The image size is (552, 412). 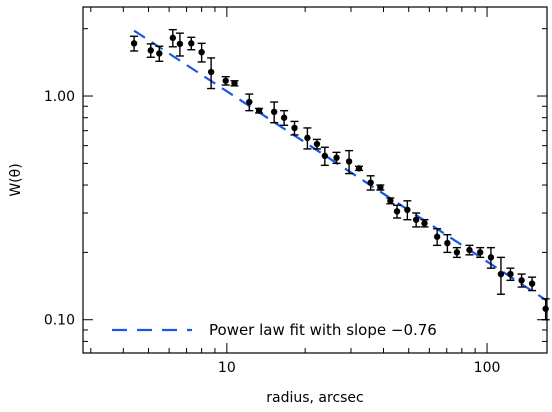 I want to click on y-axis-tick-labels: 0.10 1.00, so click(x=59, y=209).